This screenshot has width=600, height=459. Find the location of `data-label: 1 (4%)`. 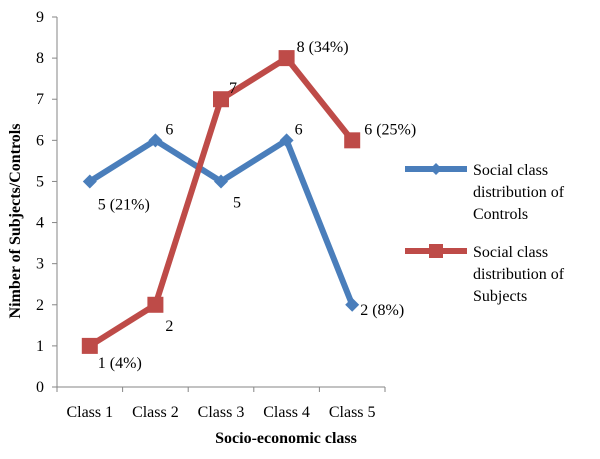

data-label: 1 (4%) is located at coordinates (120, 363).